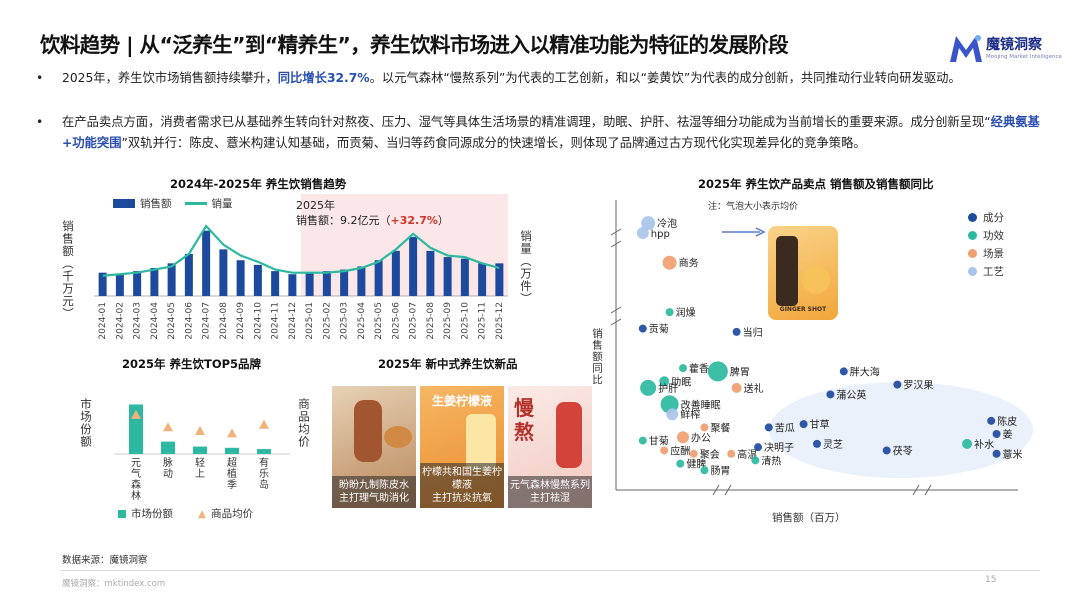 The width and height of the screenshot is (1080, 608). What do you see at coordinates (551, 132) in the screenshot?
I see `bullet-highlight: 经典氨基+功能突围` at bounding box center [551, 132].